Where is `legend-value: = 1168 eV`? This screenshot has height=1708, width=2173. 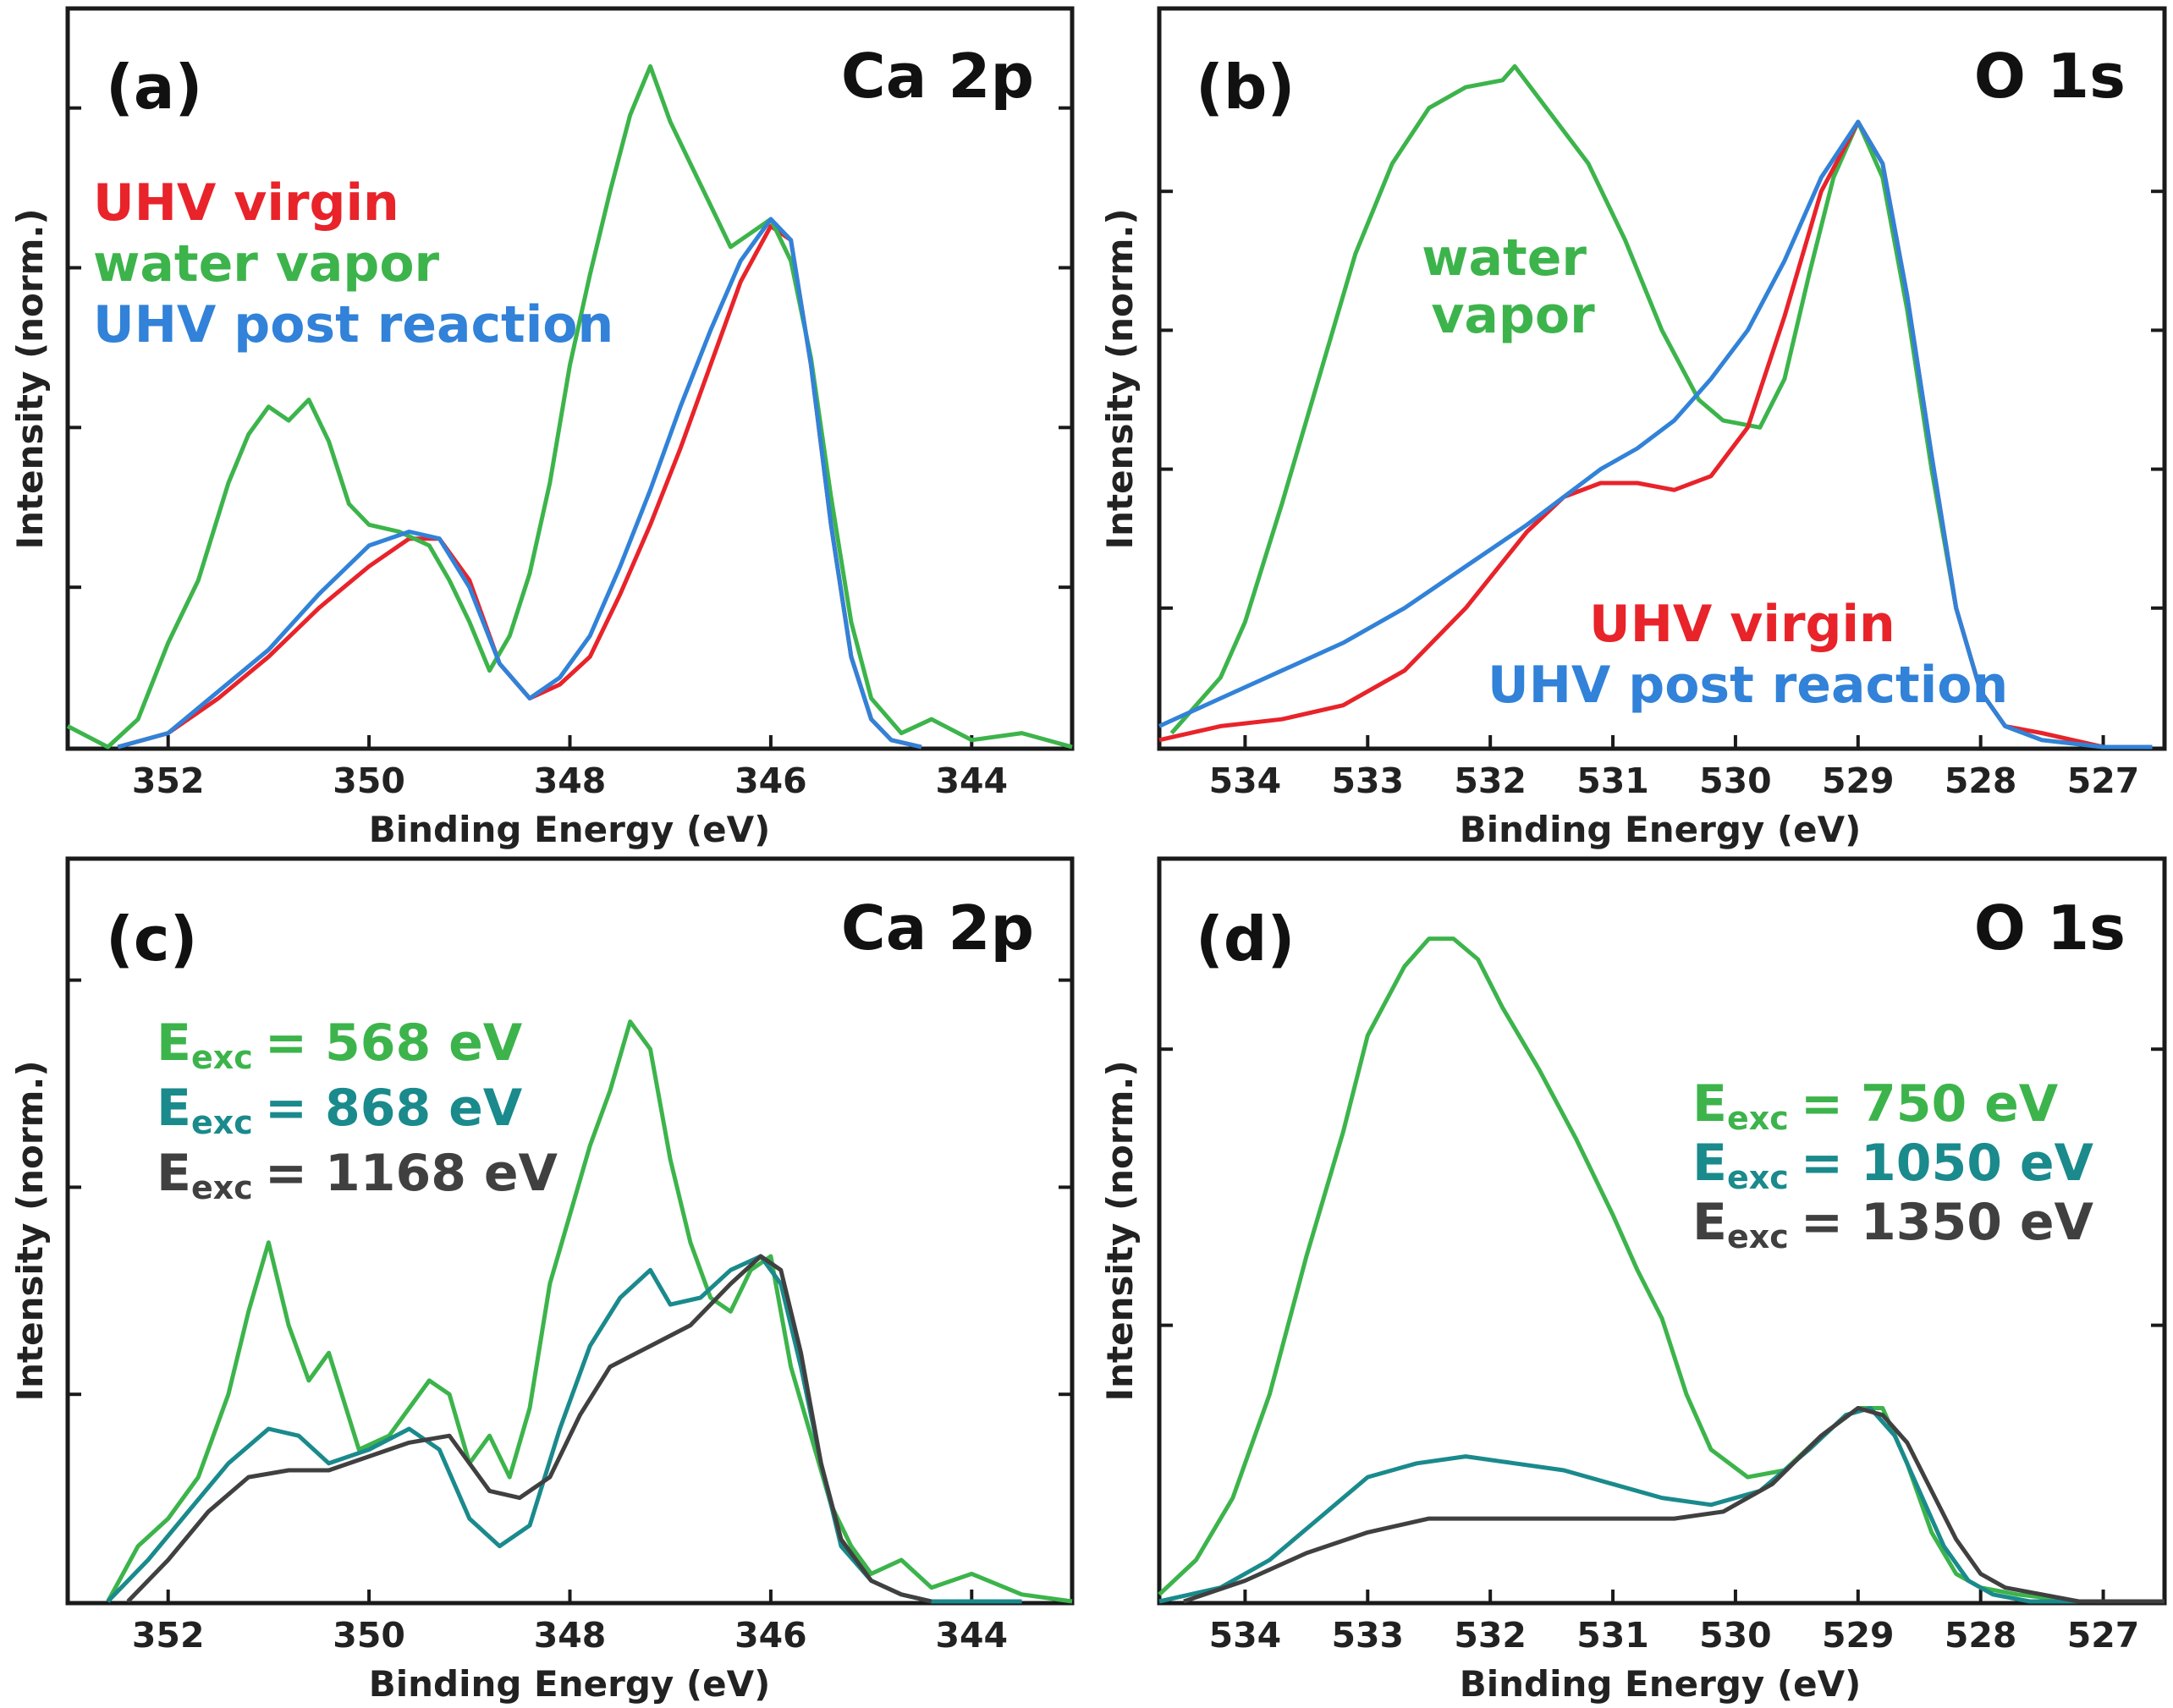
legend-value: = 1168 eV is located at coordinates (411, 1173).